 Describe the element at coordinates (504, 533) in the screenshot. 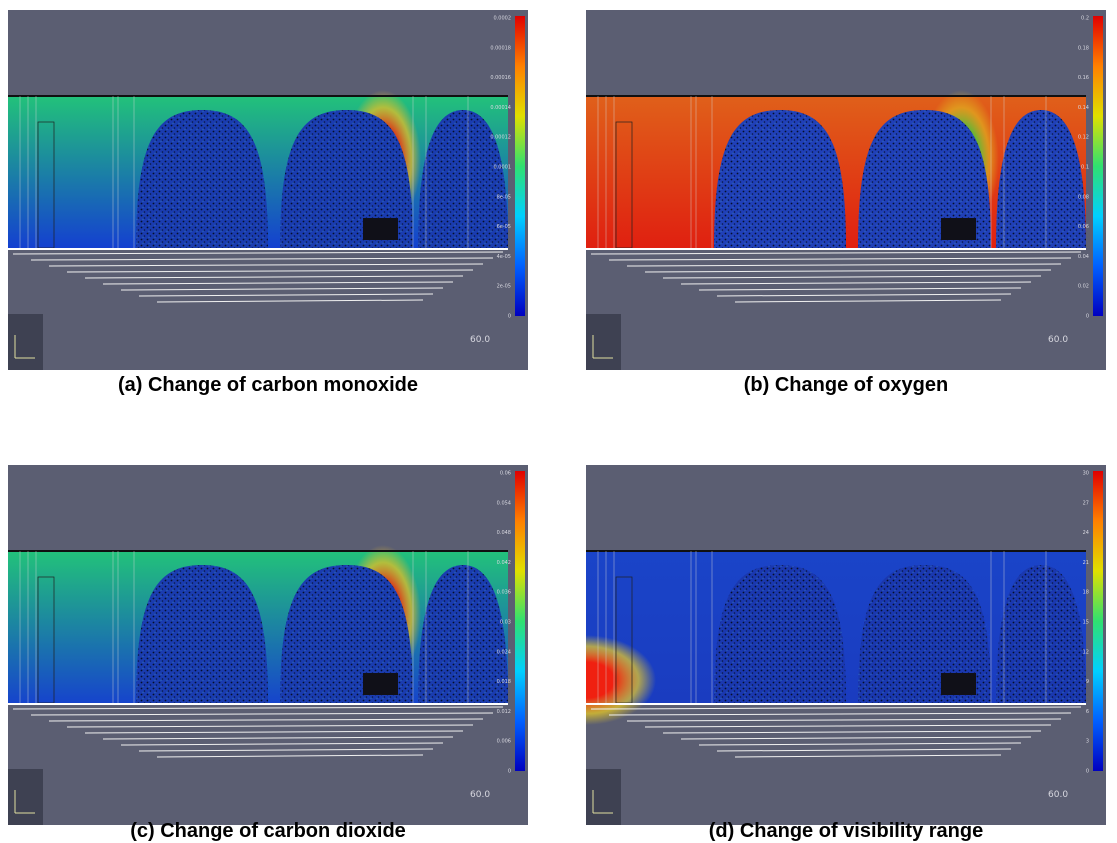

I see `colorbar-label: 0.048` at that location.